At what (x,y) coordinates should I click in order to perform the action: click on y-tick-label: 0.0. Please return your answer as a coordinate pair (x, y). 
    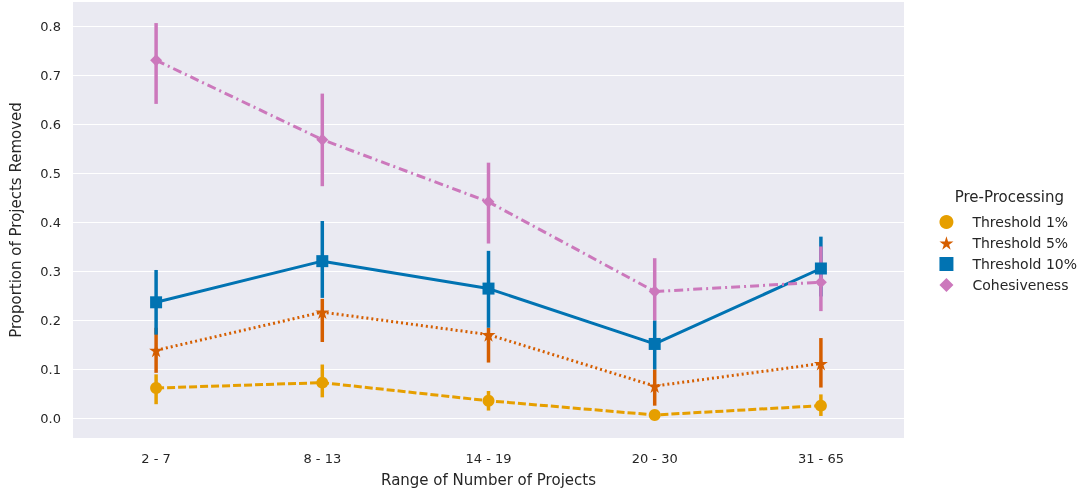
    Looking at the image, I should click on (50, 418).